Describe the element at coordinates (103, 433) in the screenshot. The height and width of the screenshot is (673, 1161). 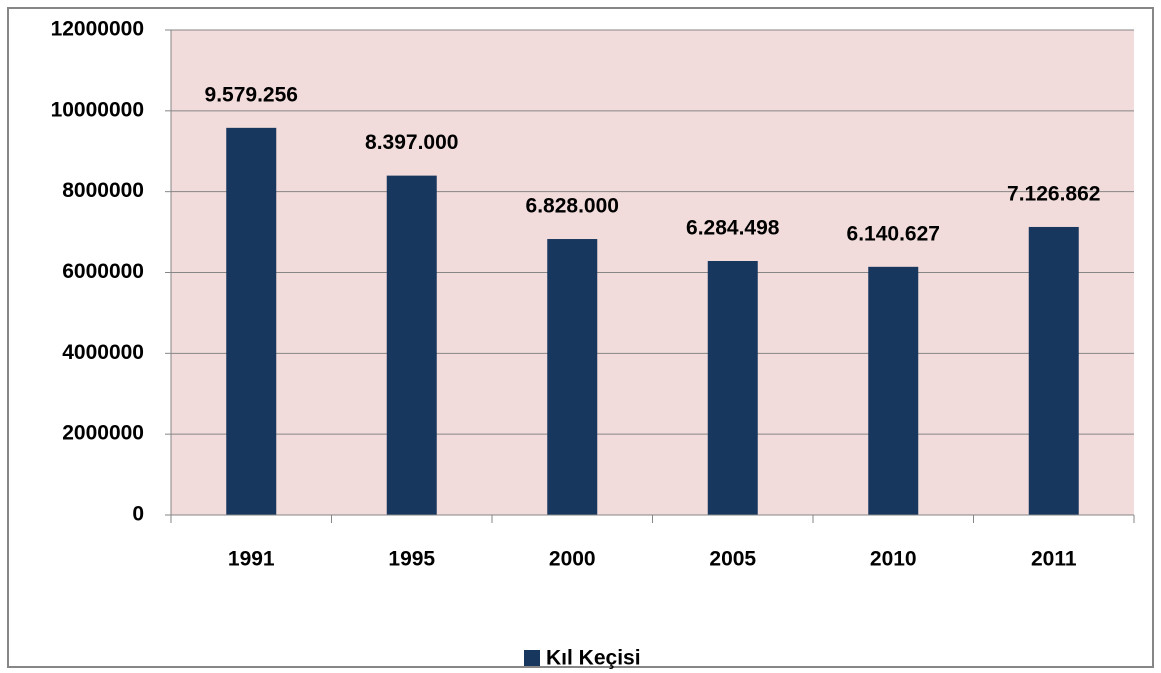
I see `y-tick-label: 2000000` at that location.